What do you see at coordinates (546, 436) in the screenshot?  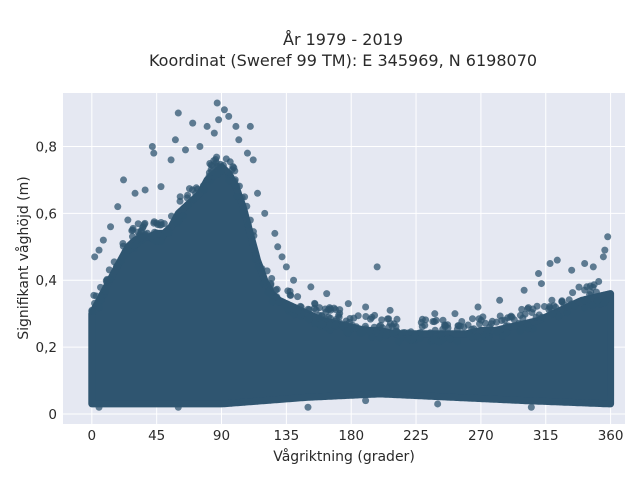 I see `x-tick-label: 315` at bounding box center [546, 436].